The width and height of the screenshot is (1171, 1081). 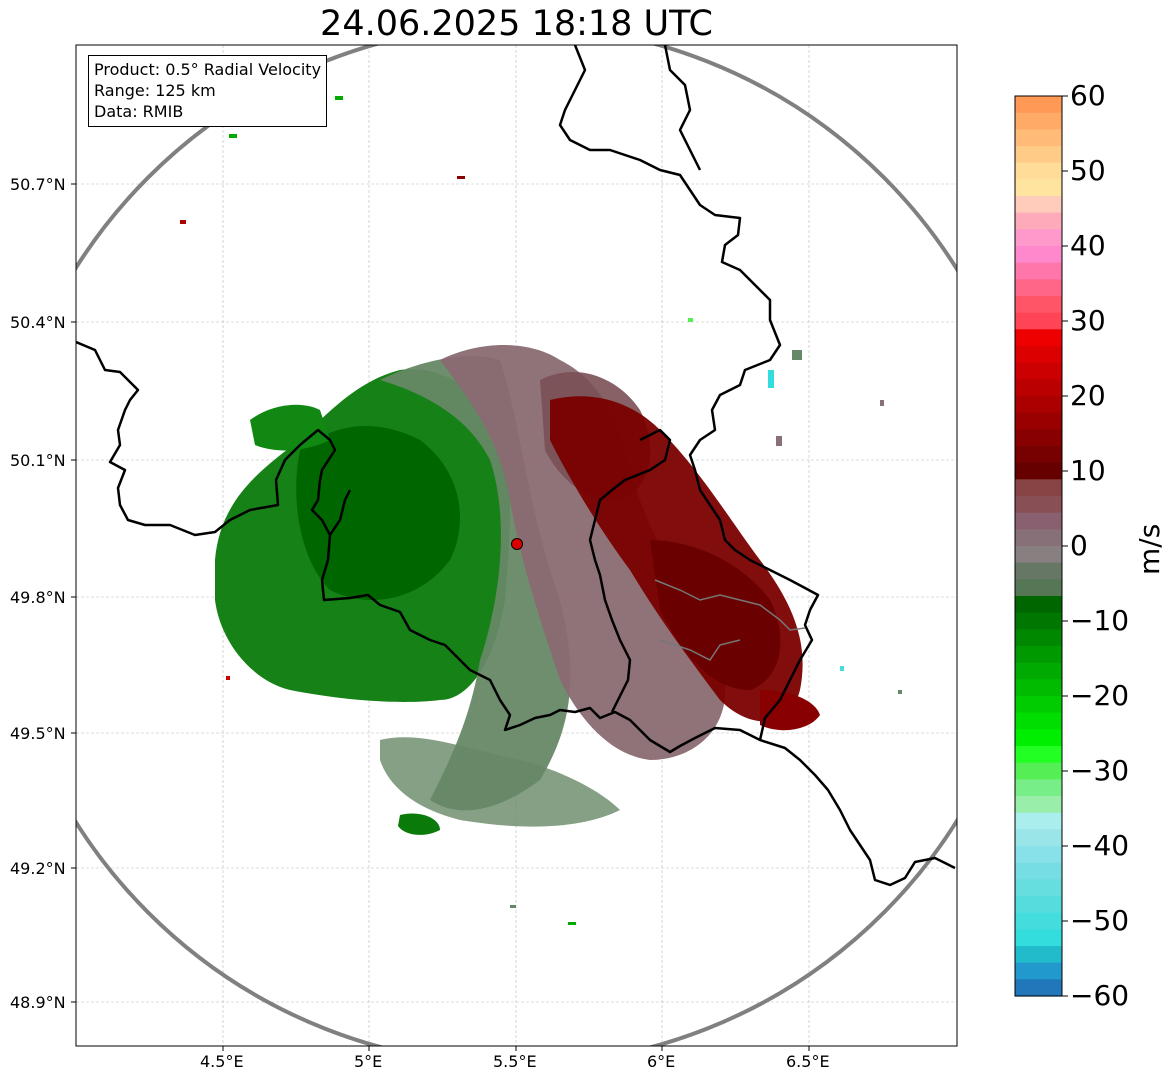 What do you see at coordinates (1088, 95) in the screenshot?
I see `colorbar-tick-label: 60` at bounding box center [1088, 95].